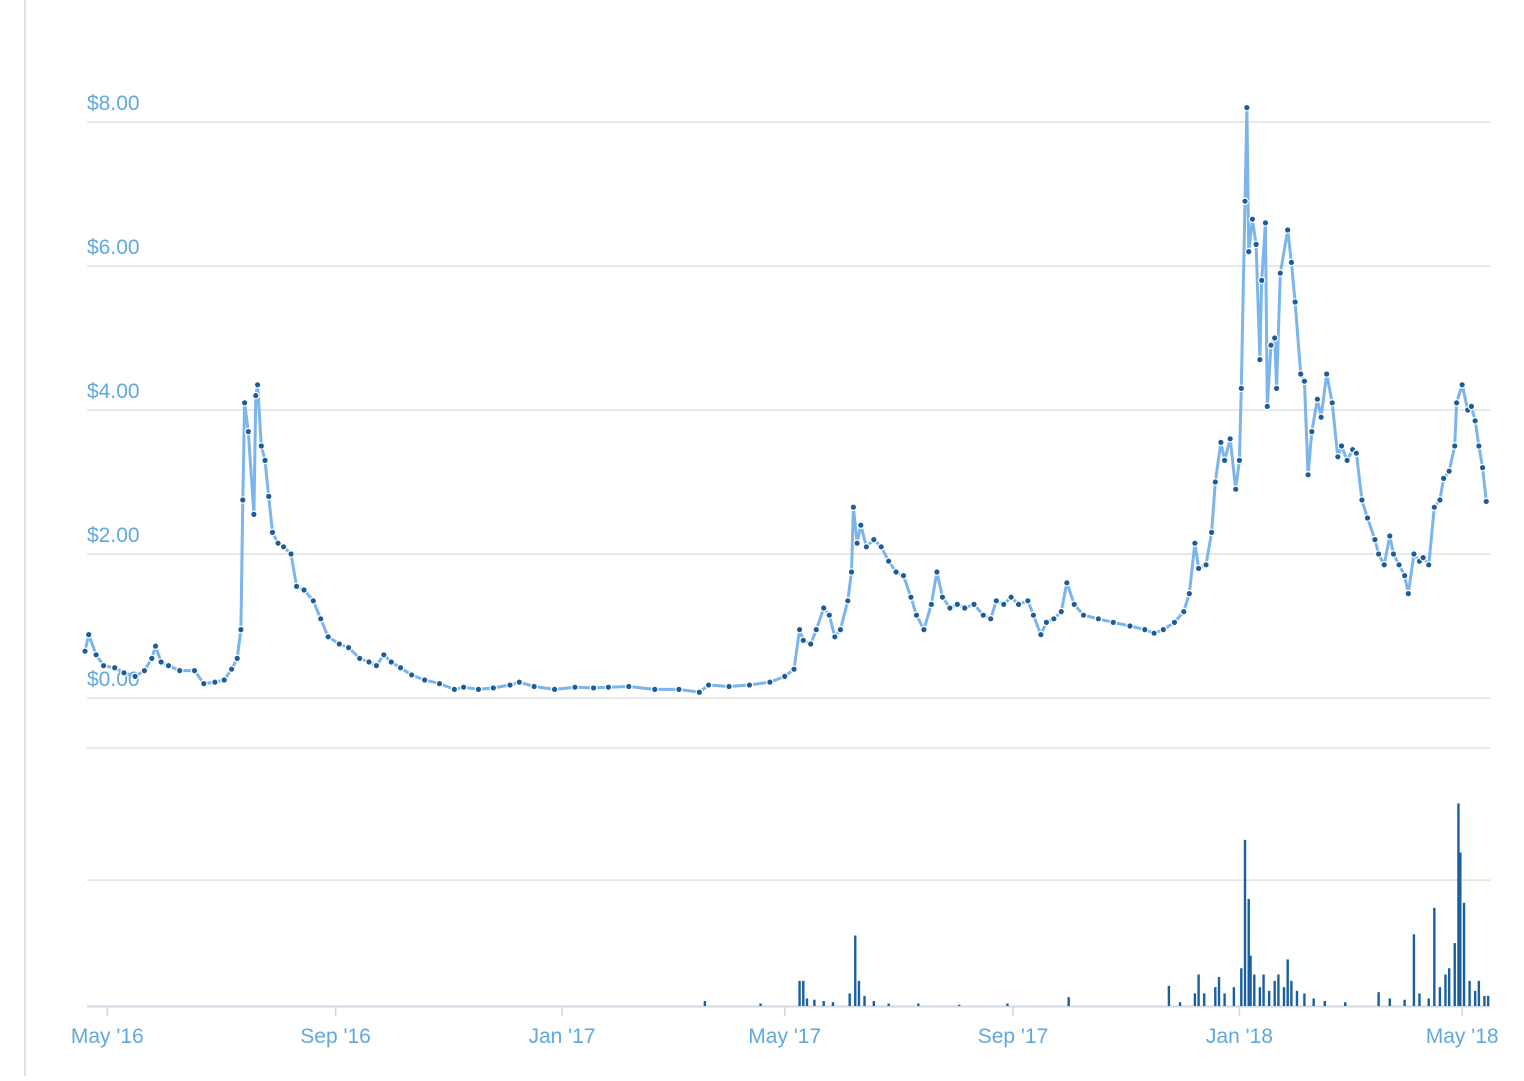 The height and width of the screenshot is (1081, 1524). Describe the element at coordinates (784, 1036) in the screenshot. I see `x-tick-label: May '17` at that location.